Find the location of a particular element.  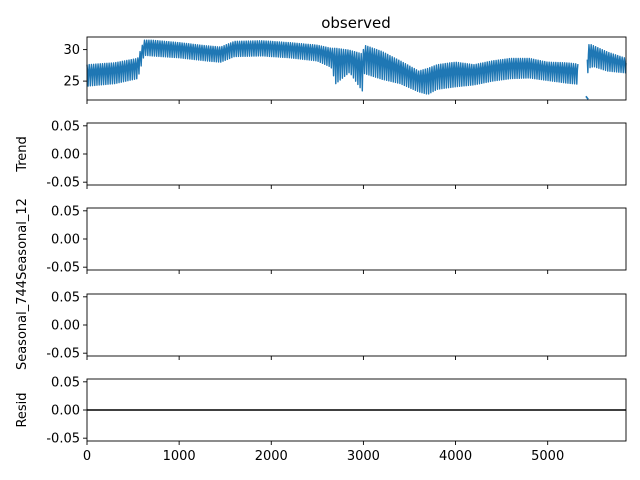

ylabel-seasonal_744: Seasonal_744 is located at coordinates (22, 325).